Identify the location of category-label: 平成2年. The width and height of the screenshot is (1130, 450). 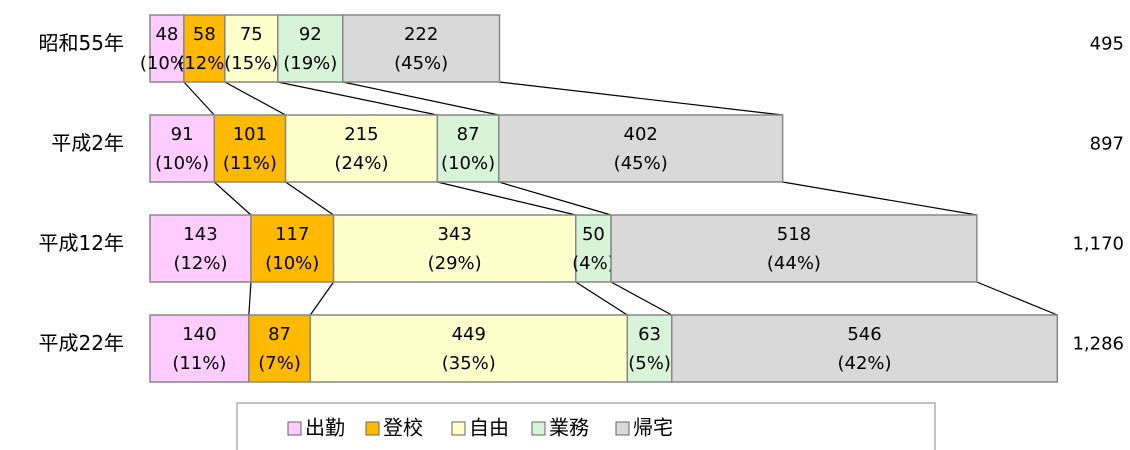
(87, 143).